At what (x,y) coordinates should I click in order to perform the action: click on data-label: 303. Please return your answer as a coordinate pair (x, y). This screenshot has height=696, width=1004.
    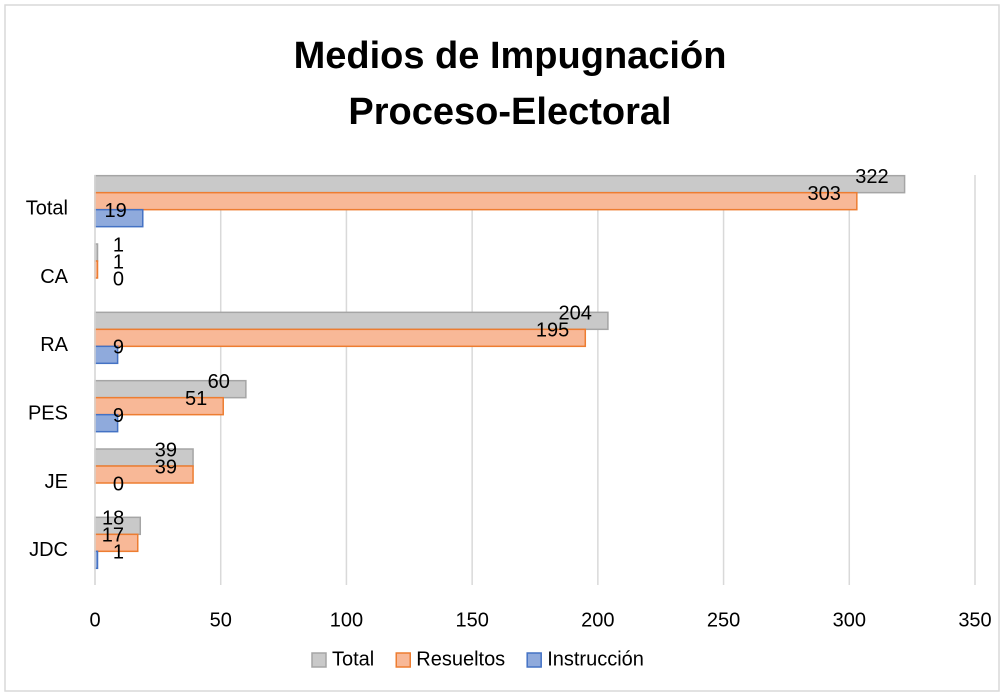
    Looking at the image, I should click on (823, 194).